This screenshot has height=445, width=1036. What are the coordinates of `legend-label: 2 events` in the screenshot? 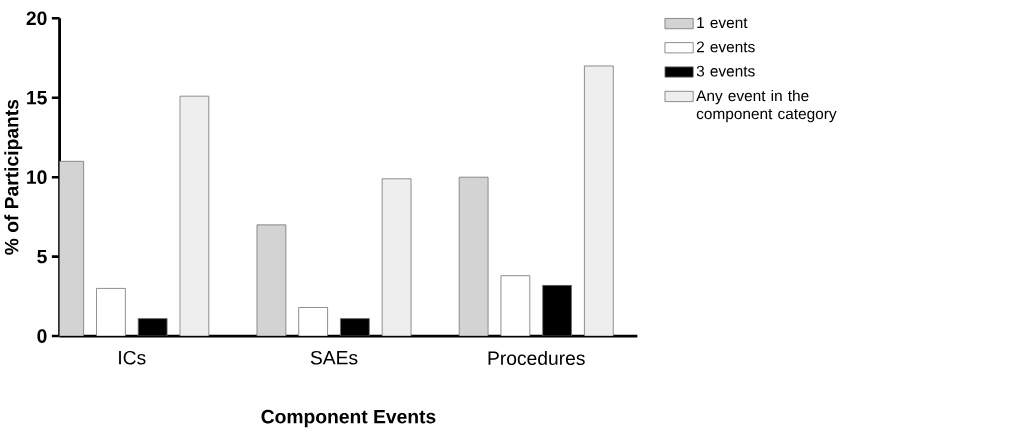 It's located at (725, 47).